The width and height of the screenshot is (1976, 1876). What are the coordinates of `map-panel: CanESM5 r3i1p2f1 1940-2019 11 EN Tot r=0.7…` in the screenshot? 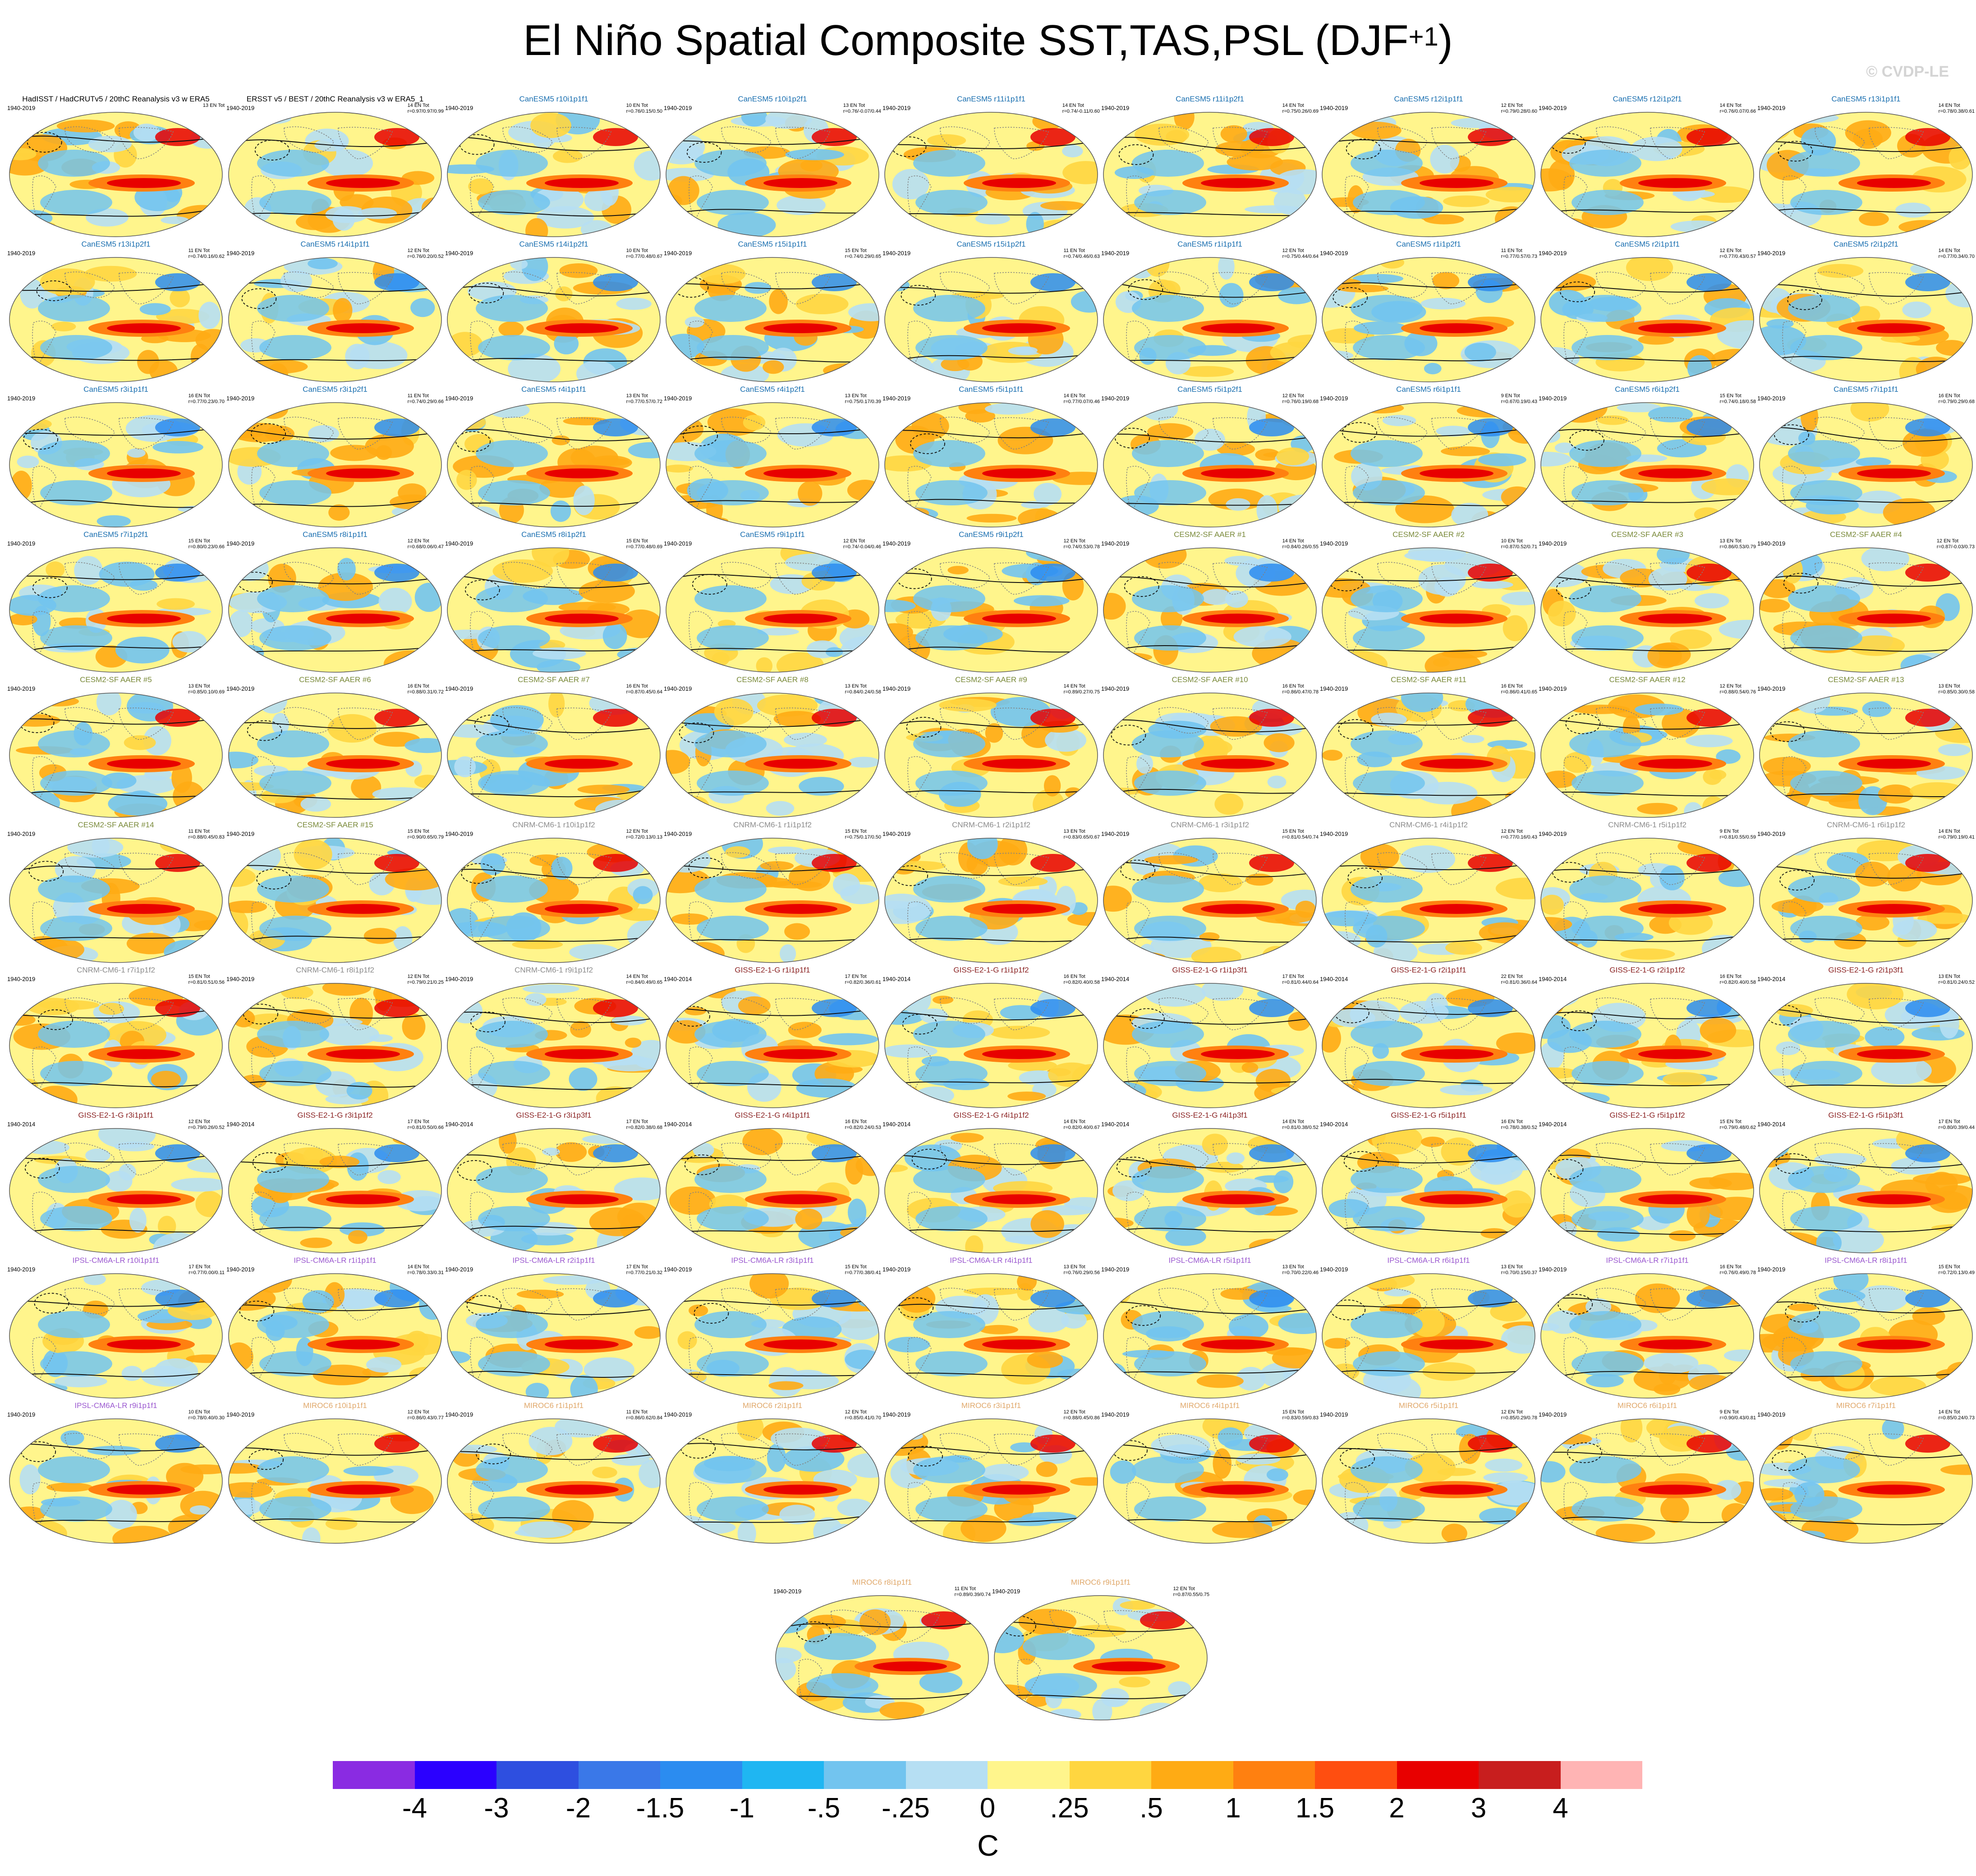 It's located at (335, 457).